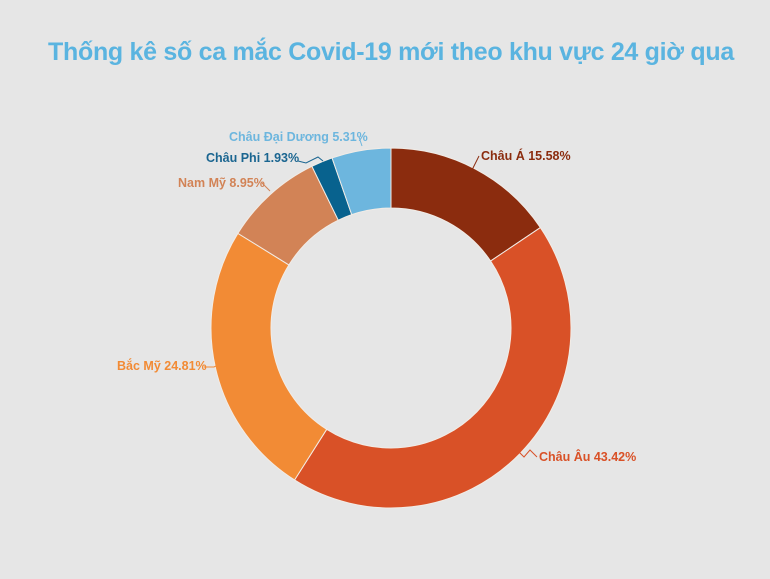 This screenshot has height=579, width=770. Describe the element at coordinates (527, 453) in the screenshot. I see `leader-line-chau-au` at that location.